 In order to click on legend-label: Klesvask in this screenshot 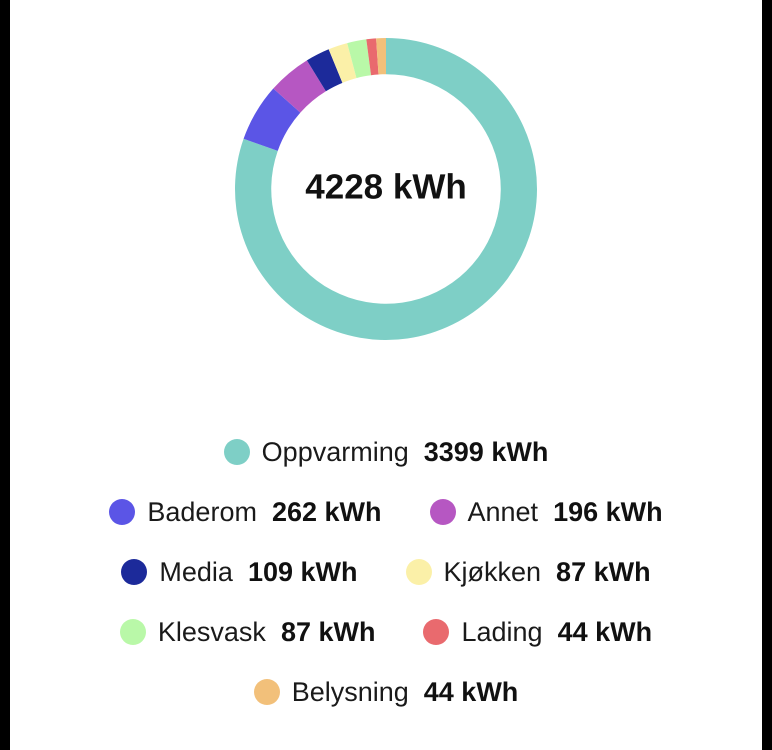, I will do `click(212, 632)`.